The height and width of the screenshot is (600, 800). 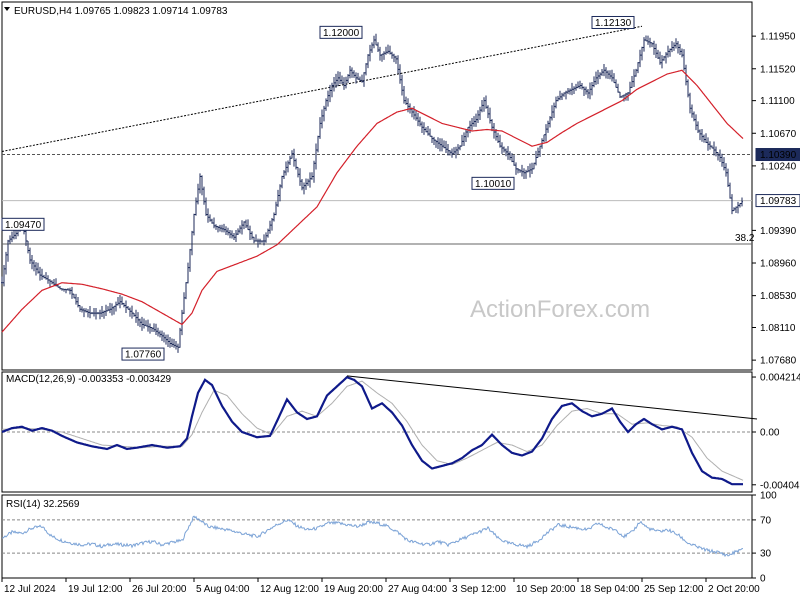 What do you see at coordinates (546, 589) in the screenshot?
I see `x-tick-label: 10 Sep 20:00` at bounding box center [546, 589].